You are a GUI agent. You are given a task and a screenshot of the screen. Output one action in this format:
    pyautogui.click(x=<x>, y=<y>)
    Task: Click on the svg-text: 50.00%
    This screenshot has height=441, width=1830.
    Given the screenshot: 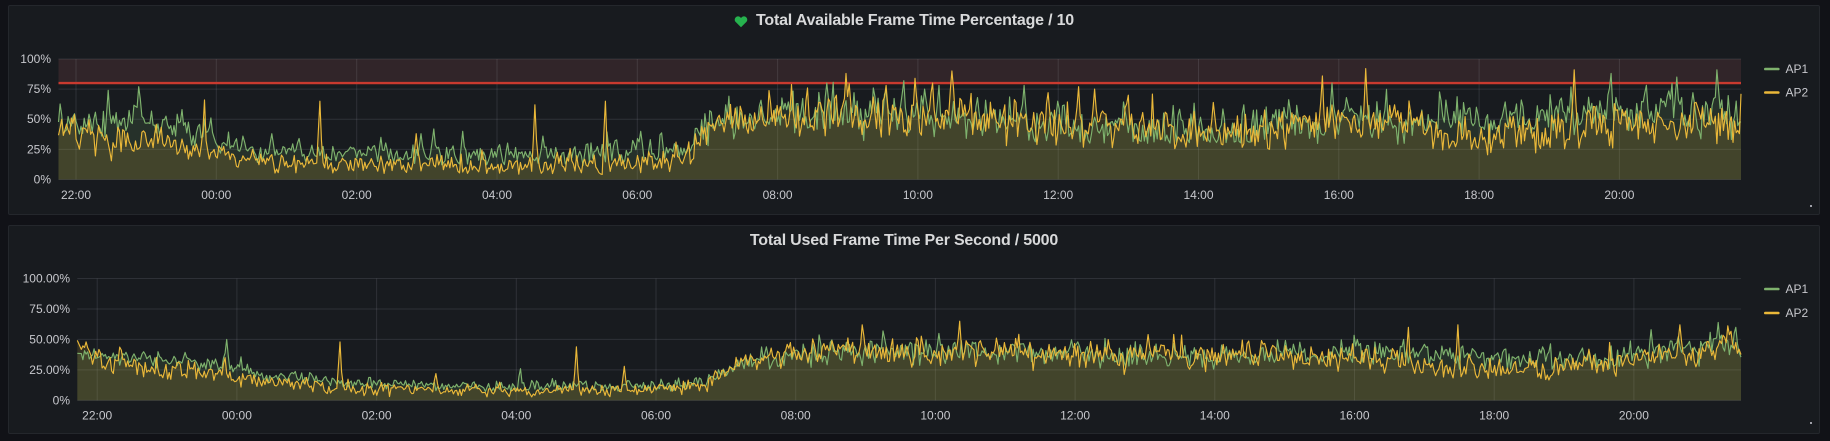 What is the action you would take?
    pyautogui.click(x=49, y=339)
    